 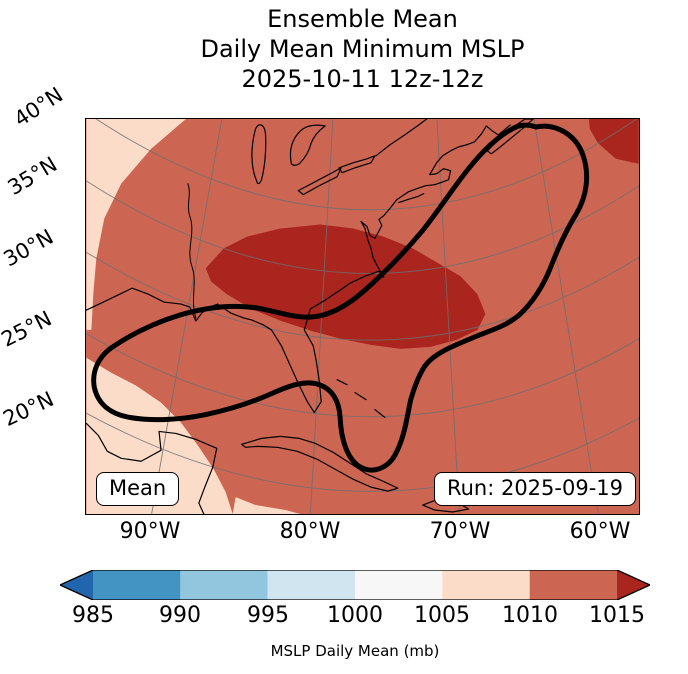 I want to click on lat-tick-25n: 25°N, so click(x=28, y=329).